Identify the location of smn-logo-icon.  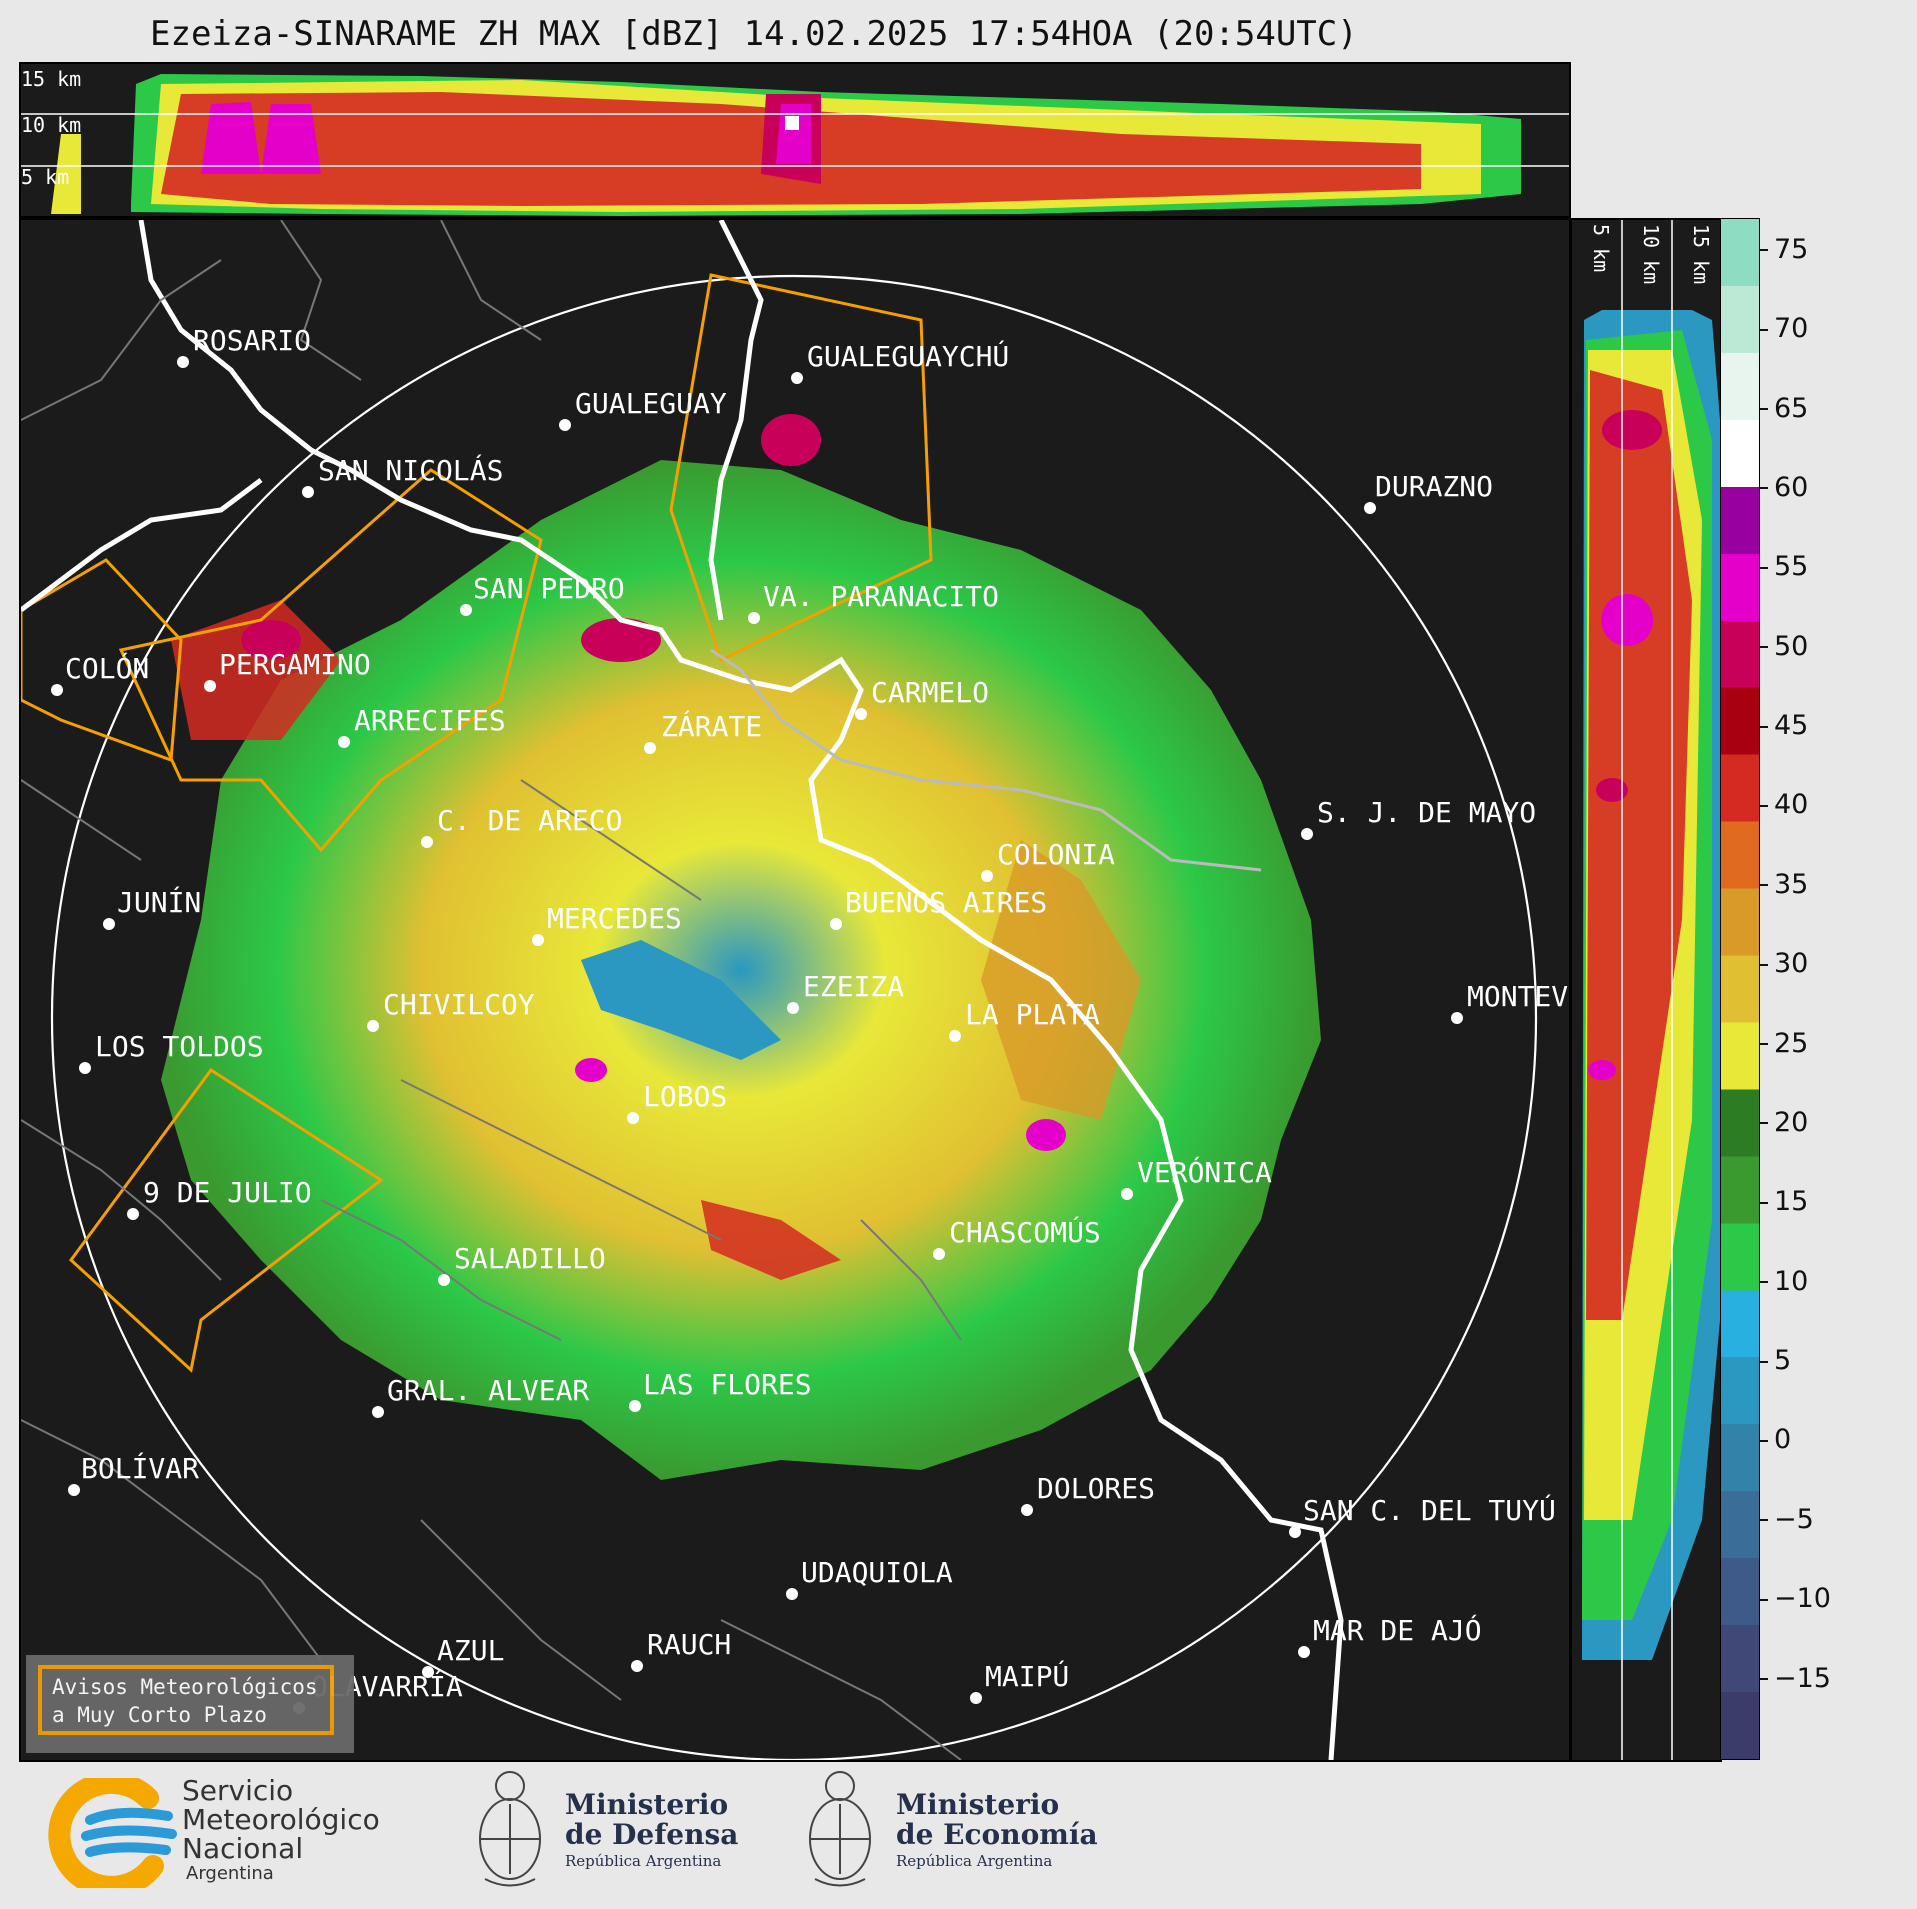
(112, 1834).